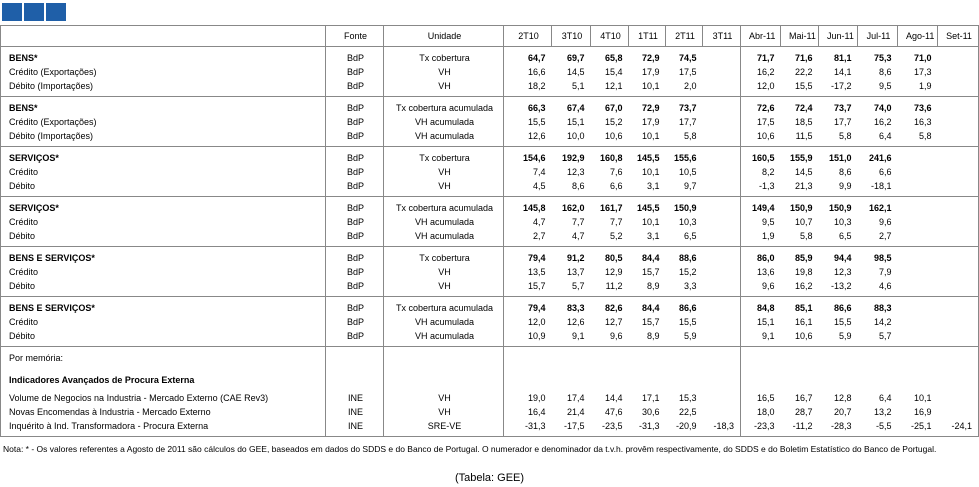  What do you see at coordinates (877, 36) in the screenshot?
I see `header-cell: Jul-11` at bounding box center [877, 36].